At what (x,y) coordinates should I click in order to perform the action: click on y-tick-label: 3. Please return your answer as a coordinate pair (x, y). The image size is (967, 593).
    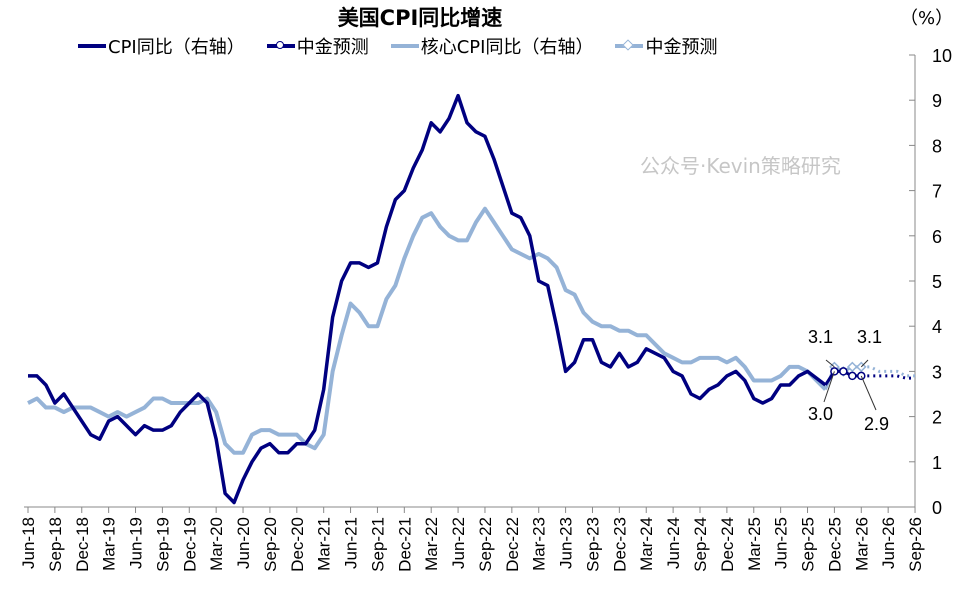
    Looking at the image, I should click on (937, 372).